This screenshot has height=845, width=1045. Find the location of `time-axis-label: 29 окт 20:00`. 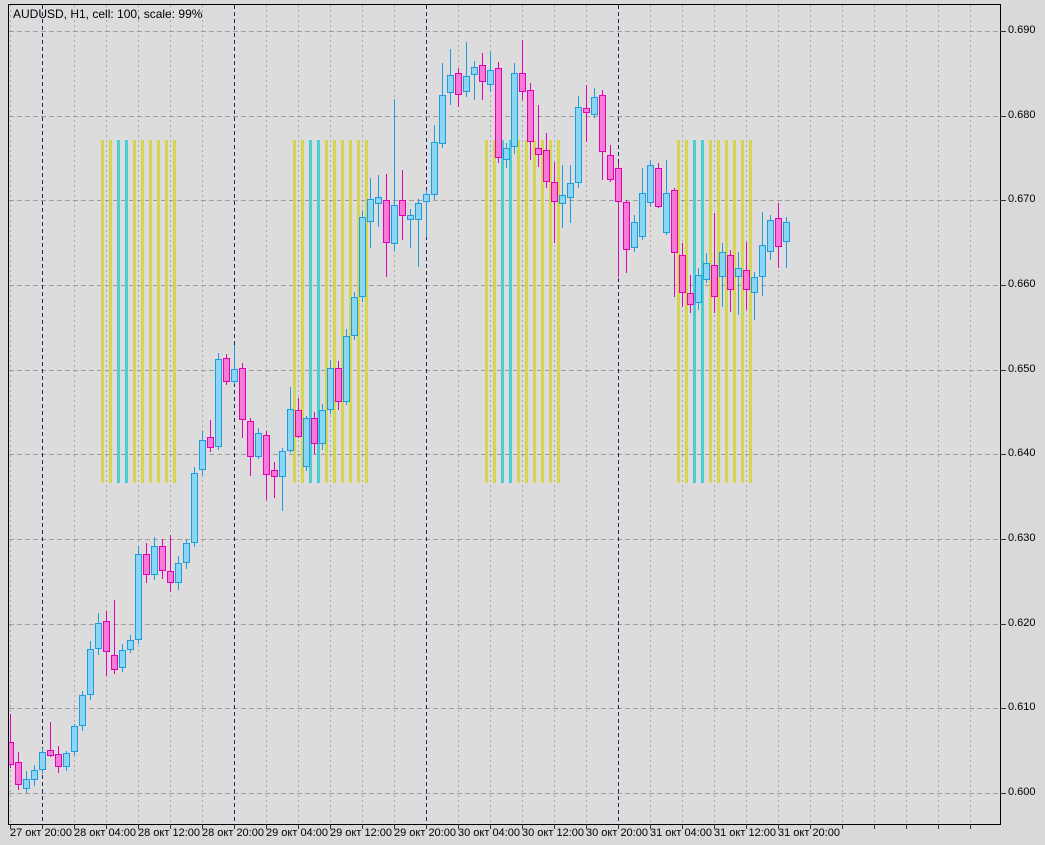

time-axis-label: 29 окт 20:00 is located at coordinates (425, 833).